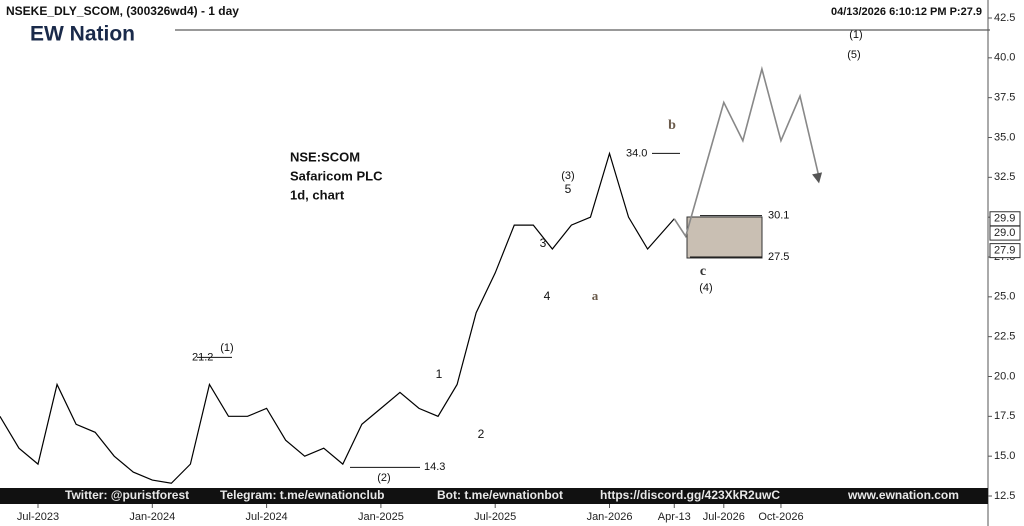 The image size is (1024, 526). What do you see at coordinates (568, 189) in the screenshot?
I see `wave-label: 5` at bounding box center [568, 189].